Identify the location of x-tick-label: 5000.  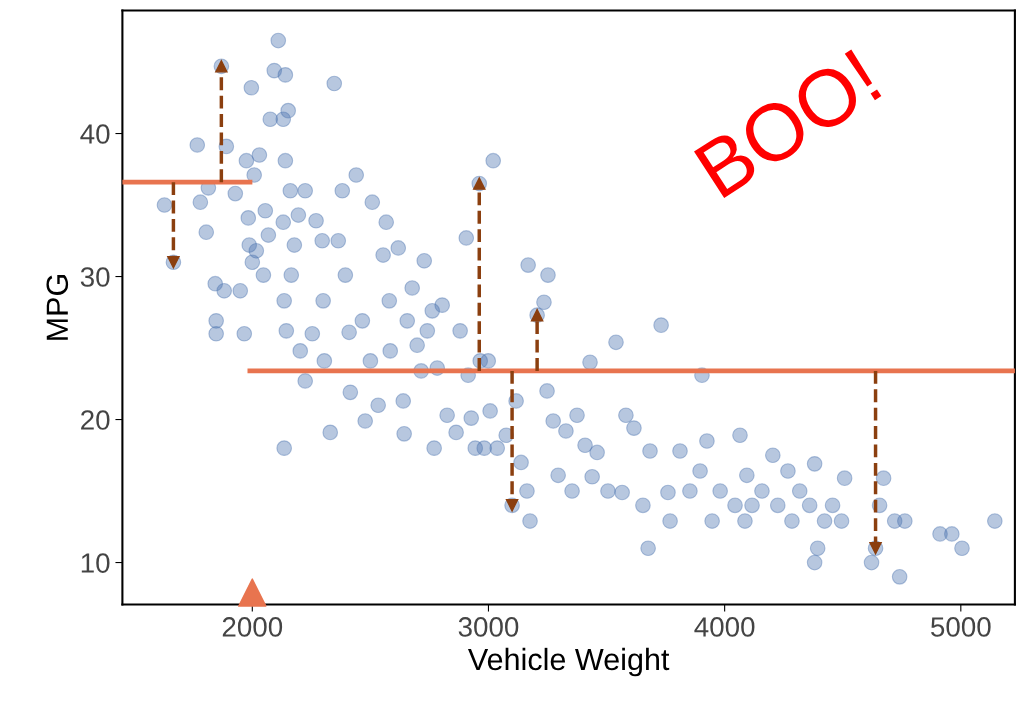
(961, 627).